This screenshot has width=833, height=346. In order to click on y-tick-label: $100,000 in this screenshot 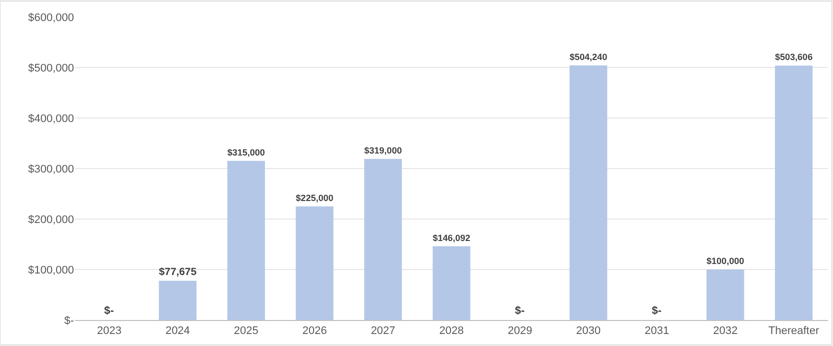, I will do `click(51, 270)`.